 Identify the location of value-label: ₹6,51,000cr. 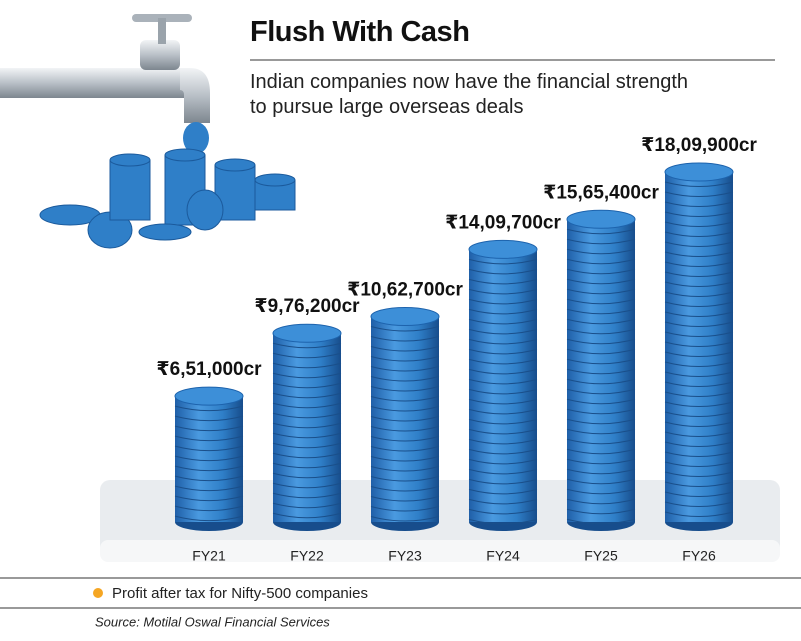
(209, 369).